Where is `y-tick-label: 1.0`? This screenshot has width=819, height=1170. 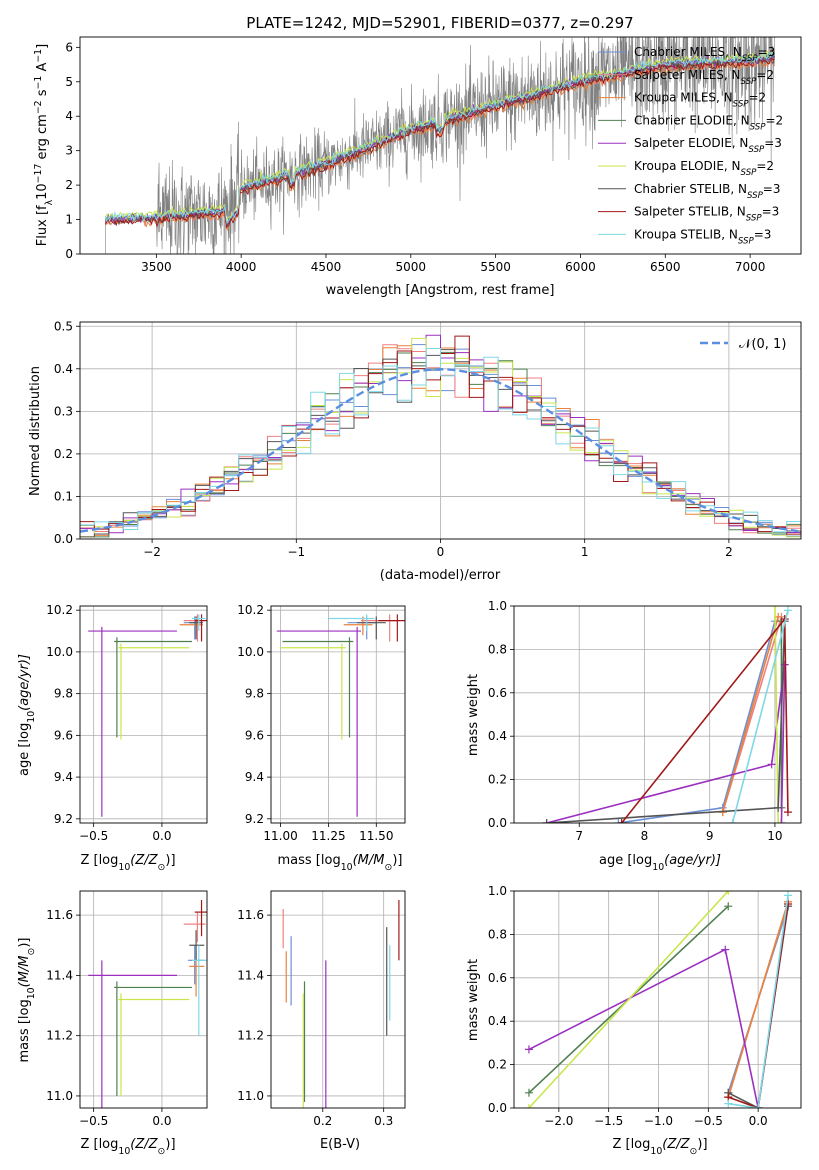
y-tick-label: 1.0 is located at coordinates (497, 891).